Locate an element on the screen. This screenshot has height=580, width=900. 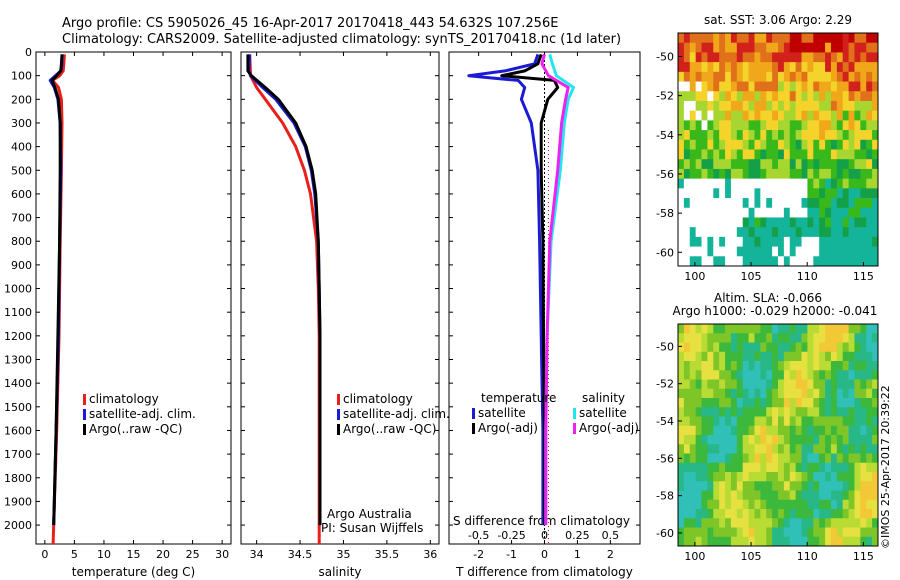
legend-swatch is located at coordinates (84, 414).